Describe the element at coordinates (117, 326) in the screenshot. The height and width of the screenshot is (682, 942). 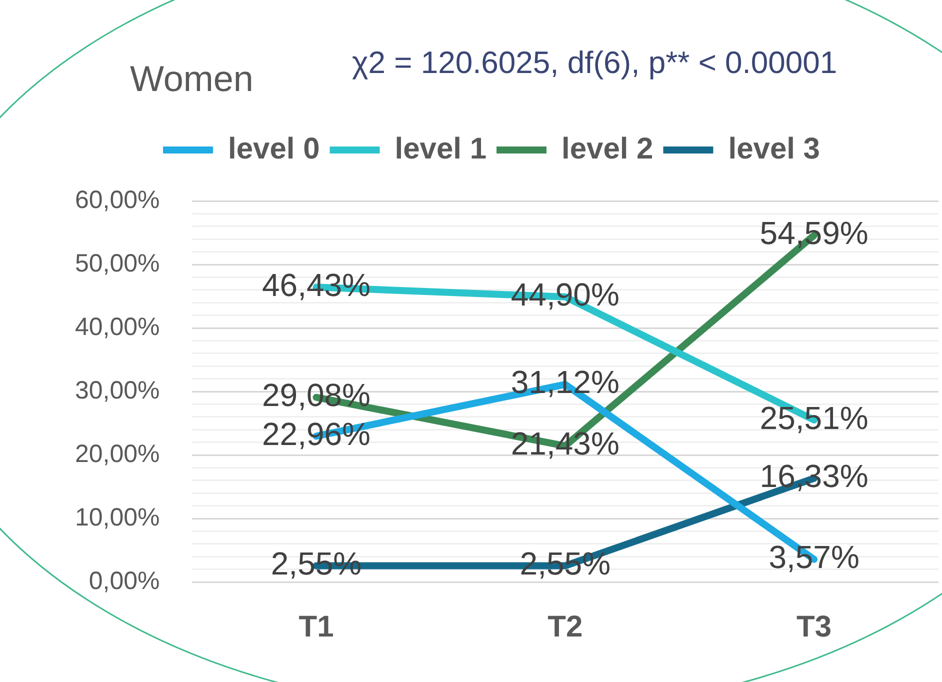
I see `y-tick-label: 40,00%` at that location.